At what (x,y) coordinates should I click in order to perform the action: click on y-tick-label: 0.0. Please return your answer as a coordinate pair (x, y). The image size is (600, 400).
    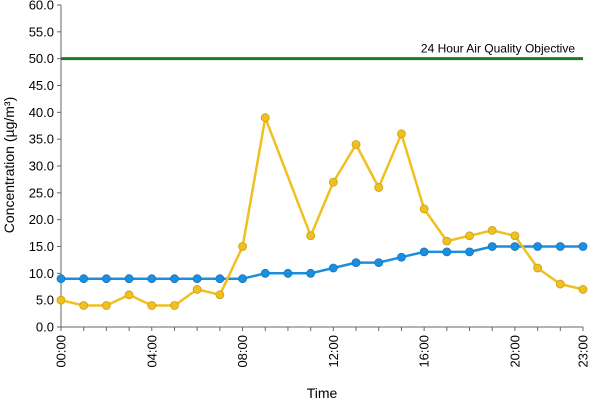
    Looking at the image, I should click on (45, 327).